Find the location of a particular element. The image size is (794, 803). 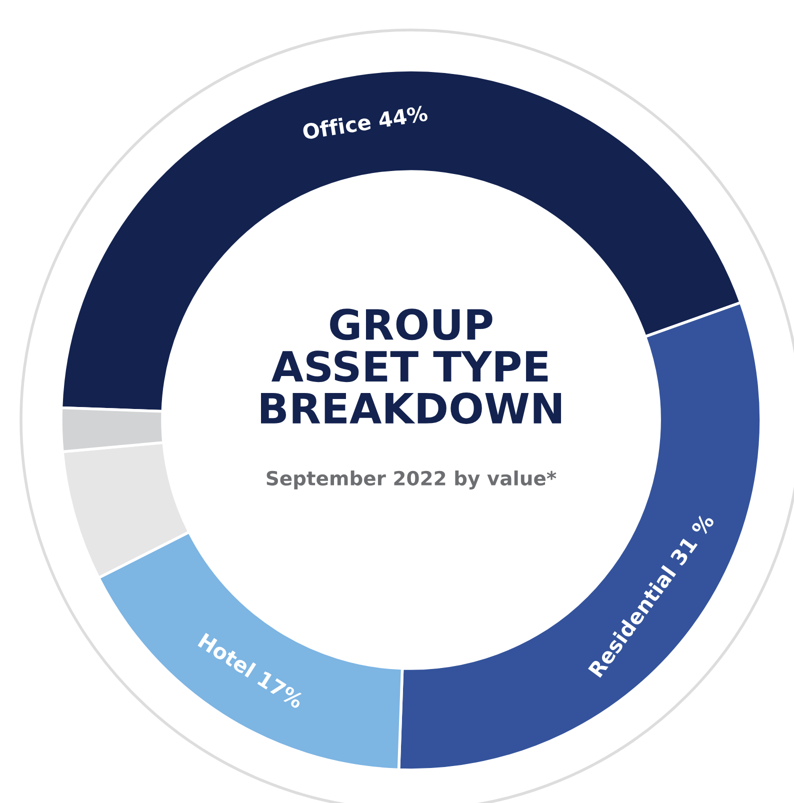

text: September 2022 by value* is located at coordinates (411, 480).